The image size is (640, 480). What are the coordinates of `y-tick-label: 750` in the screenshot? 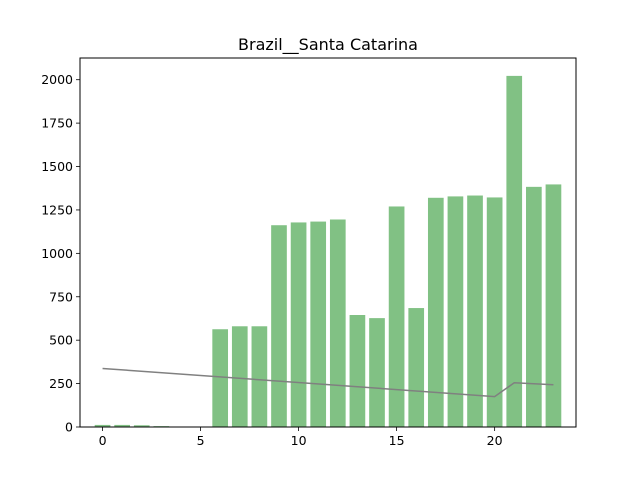 It's located at (61, 296).